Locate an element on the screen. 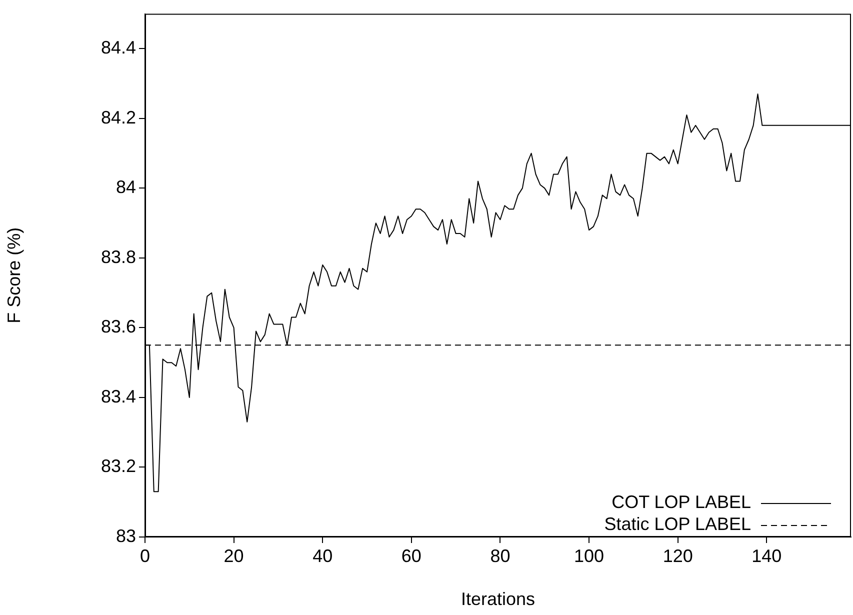 The image size is (853, 615). y-tick-label: 83.4 is located at coordinates (118, 396).